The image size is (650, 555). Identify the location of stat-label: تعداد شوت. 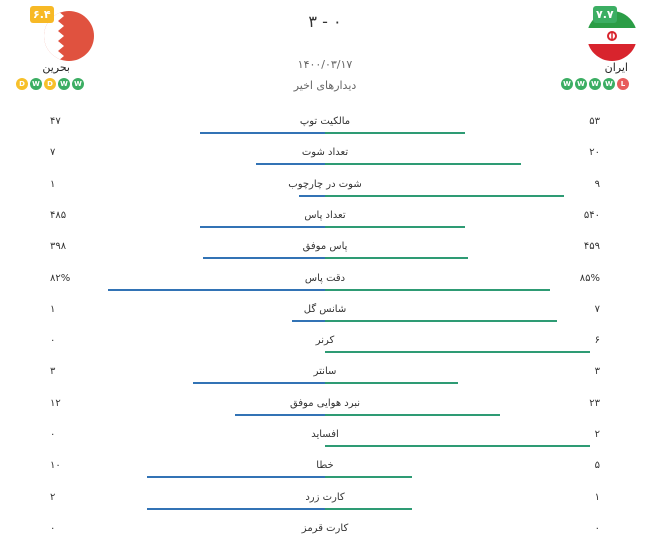
(325, 153).